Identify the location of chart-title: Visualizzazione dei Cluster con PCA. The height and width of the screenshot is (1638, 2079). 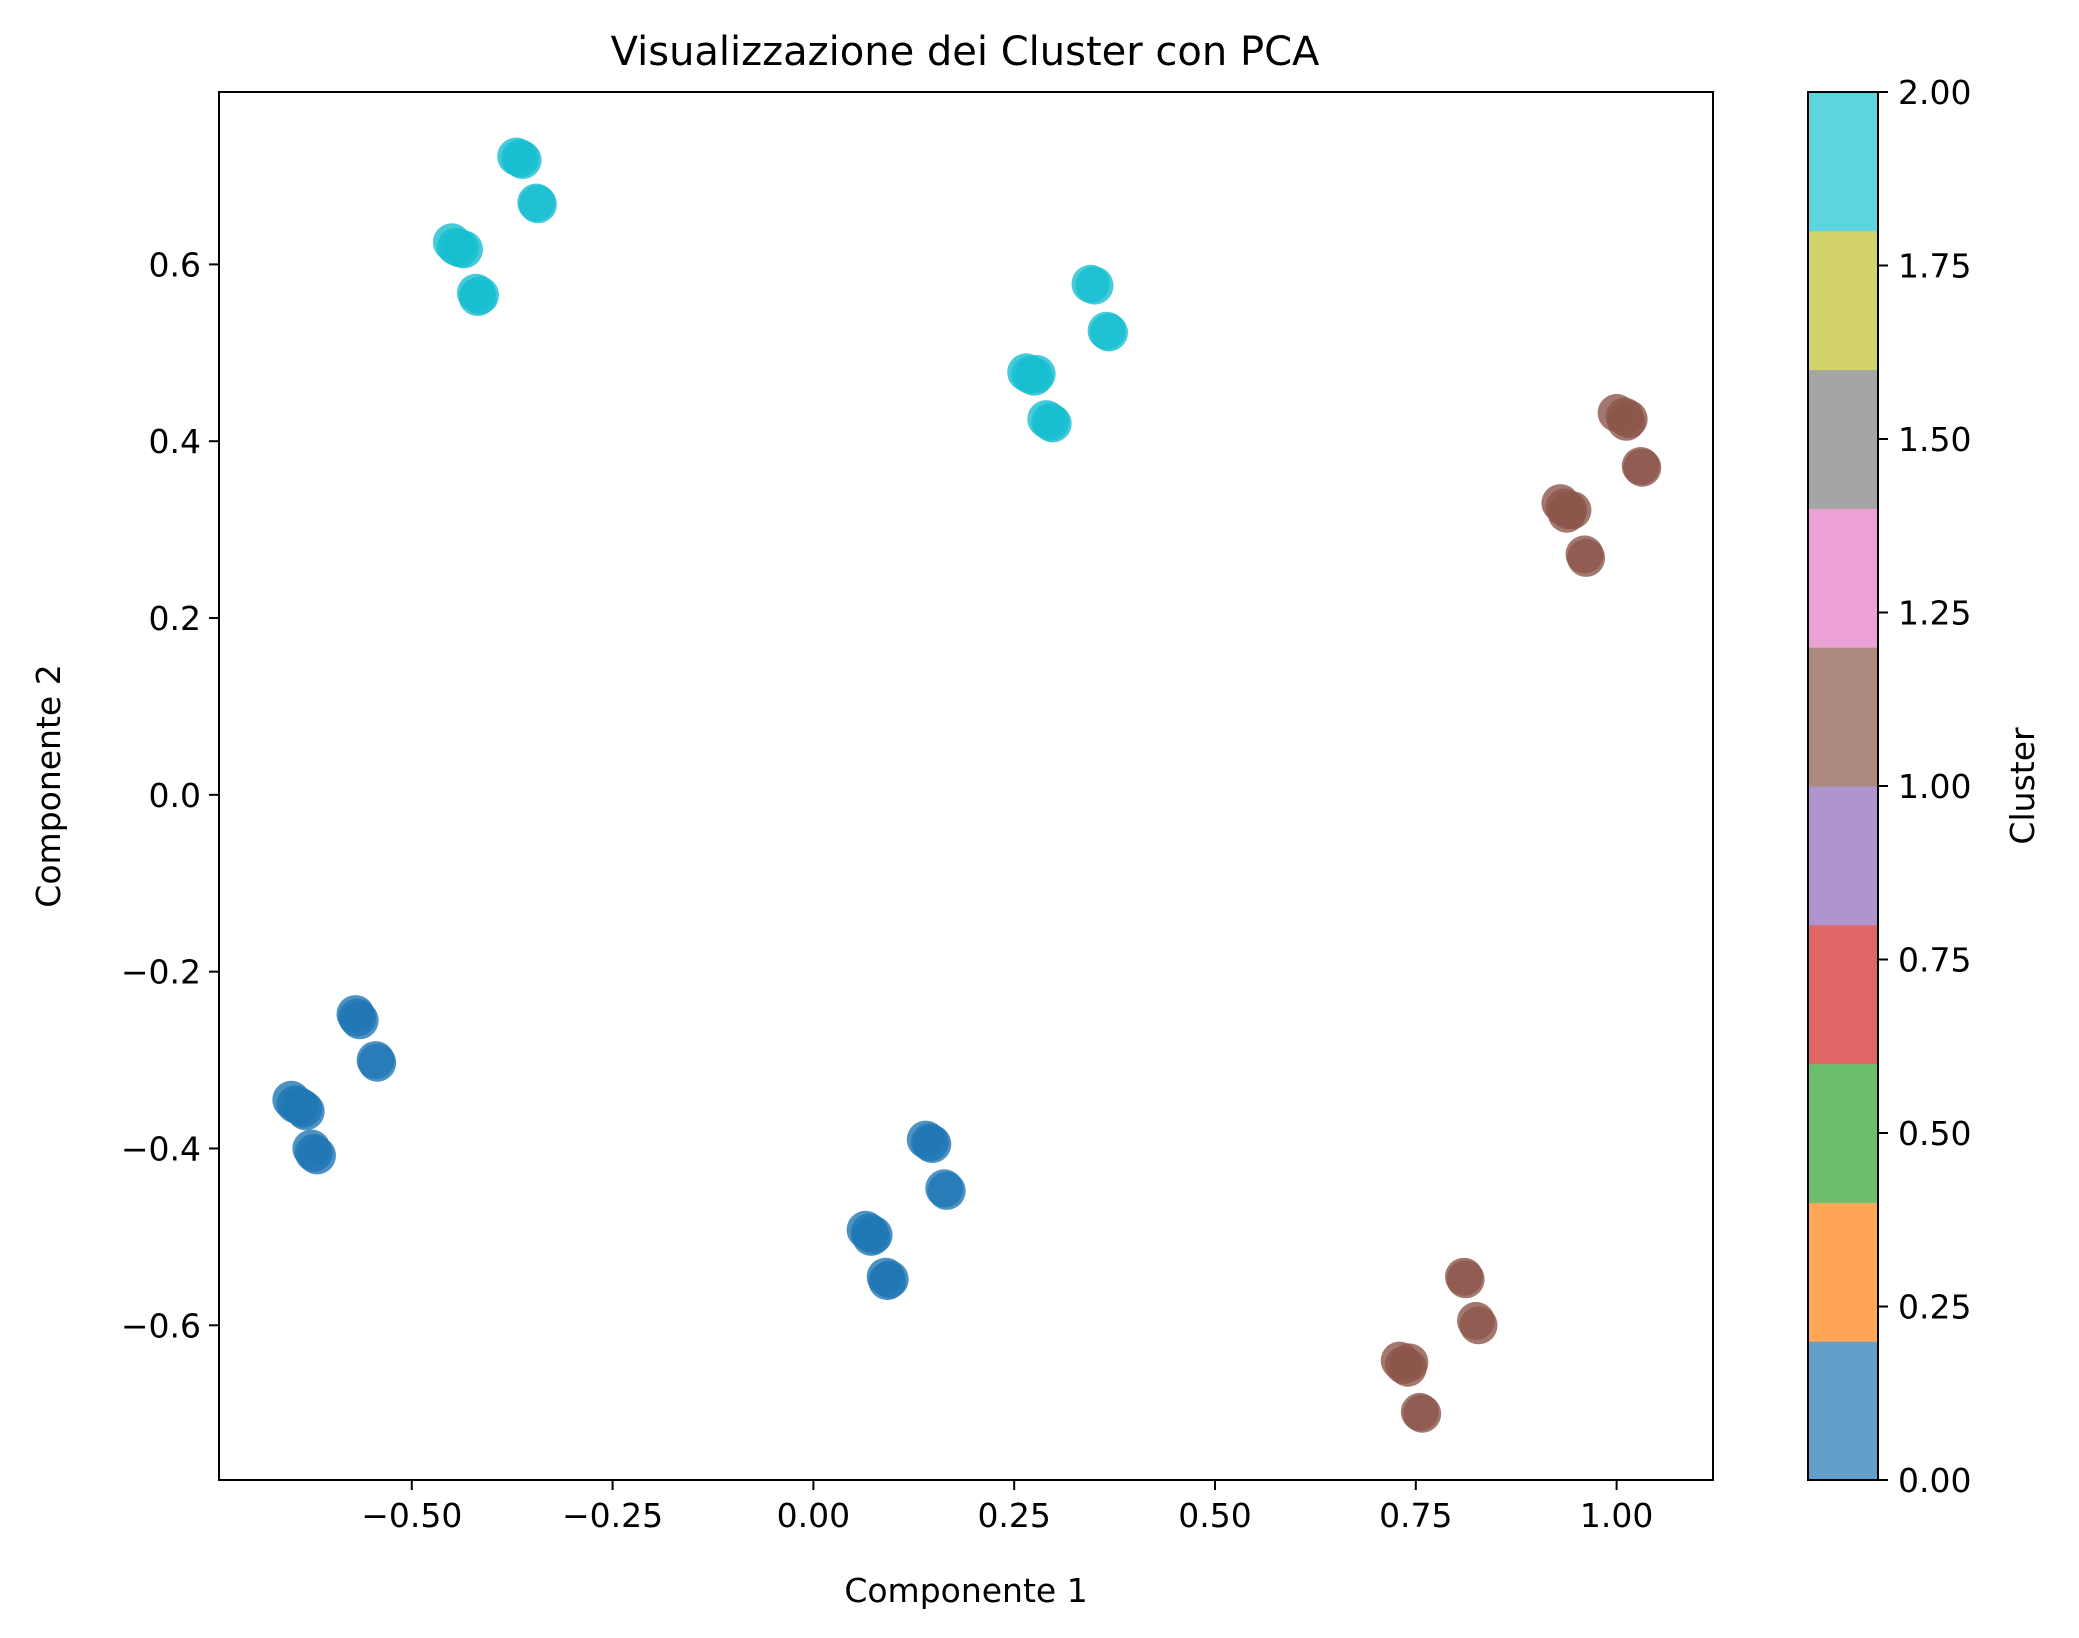
(965, 52).